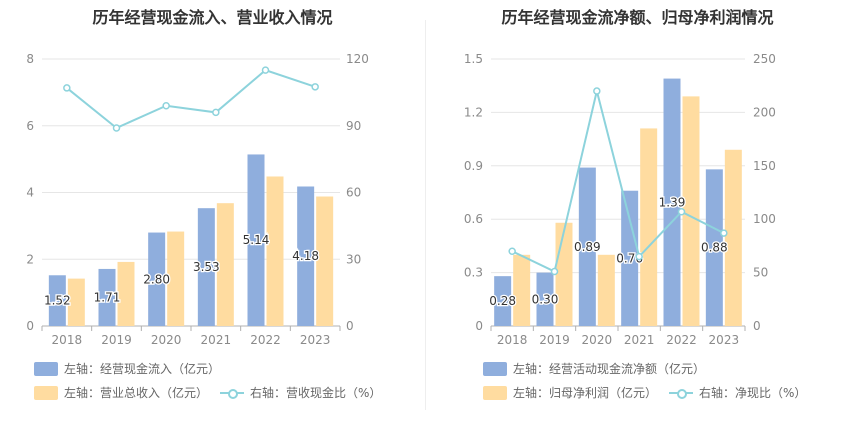 Image resolution: width=850 pixels, height=436 pixels. Describe the element at coordinates (760, 273) in the screenshot. I see `y-right-tick-label: 50` at that location.